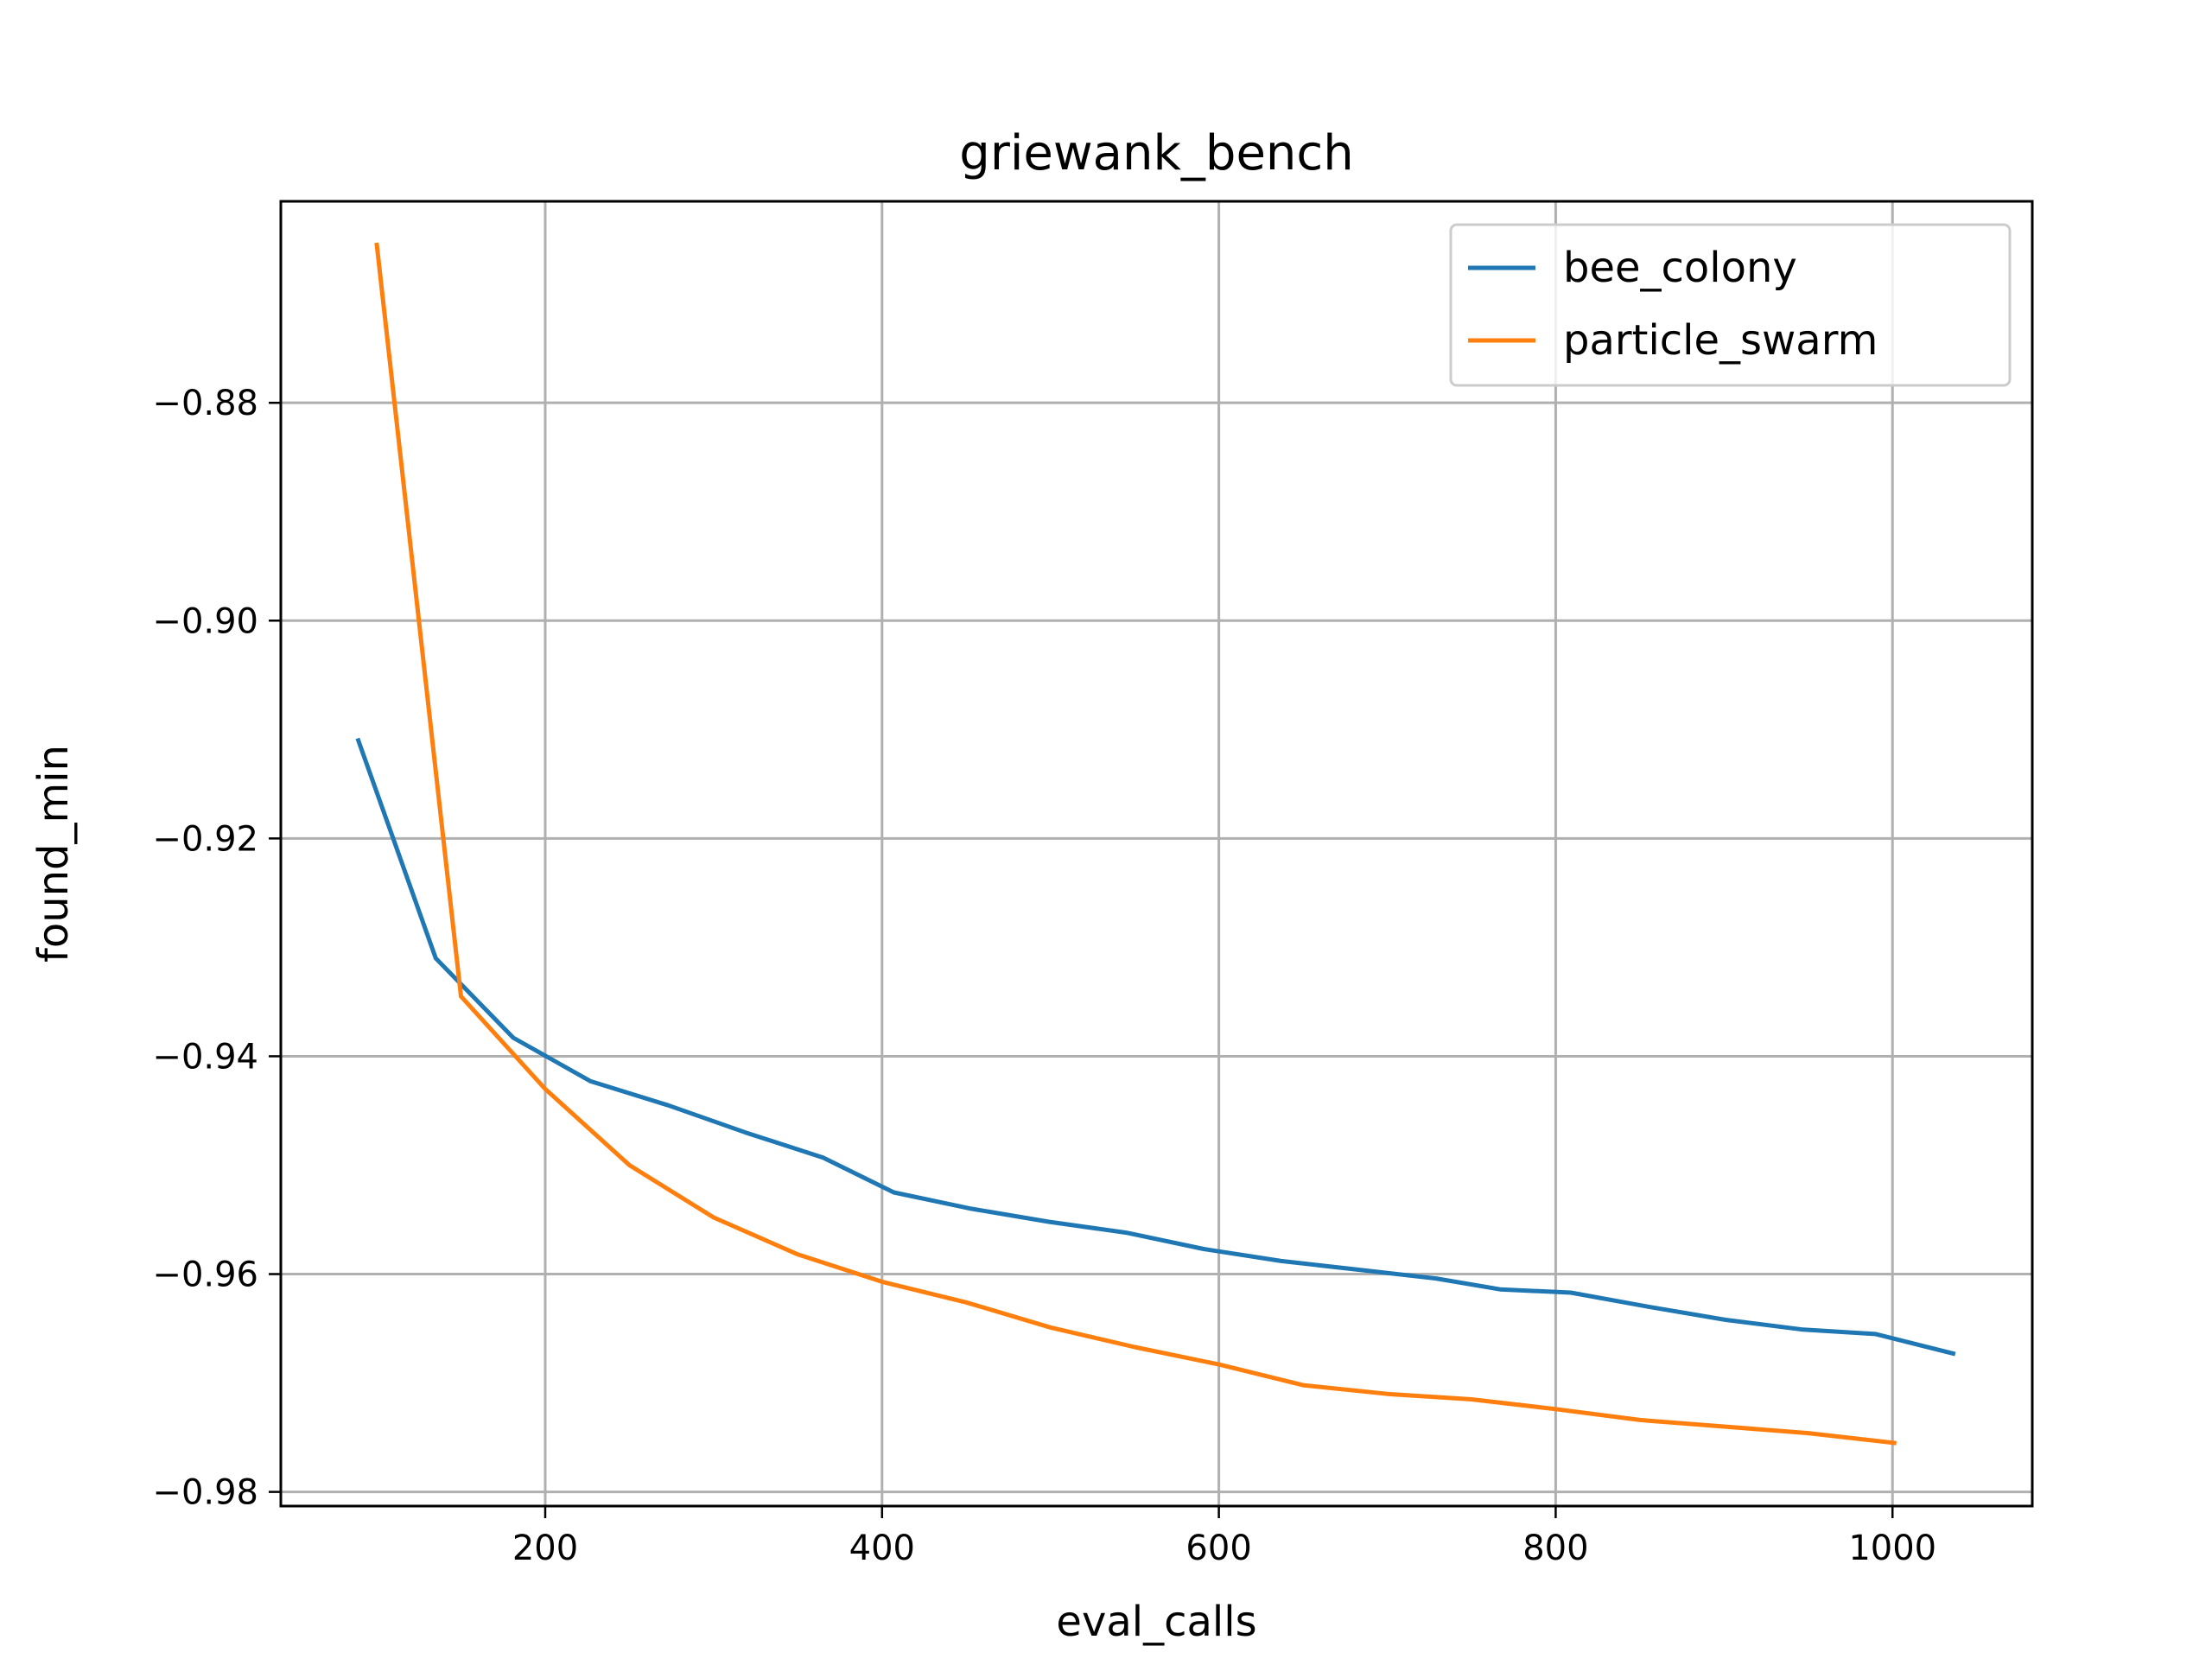  I want to click on y-axis-title: found_min, so click(53, 854).